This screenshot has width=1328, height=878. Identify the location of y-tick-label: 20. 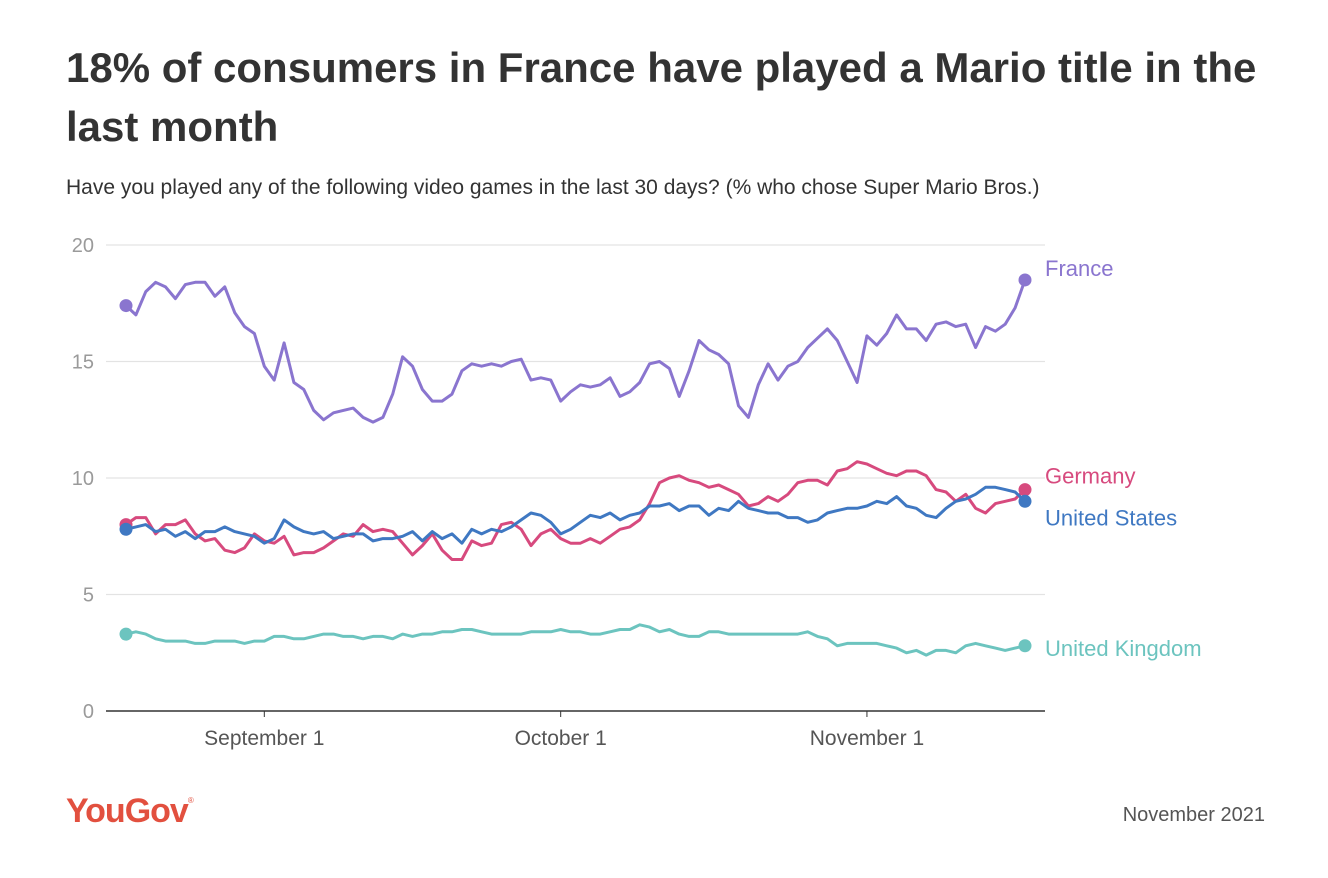
(83, 246).